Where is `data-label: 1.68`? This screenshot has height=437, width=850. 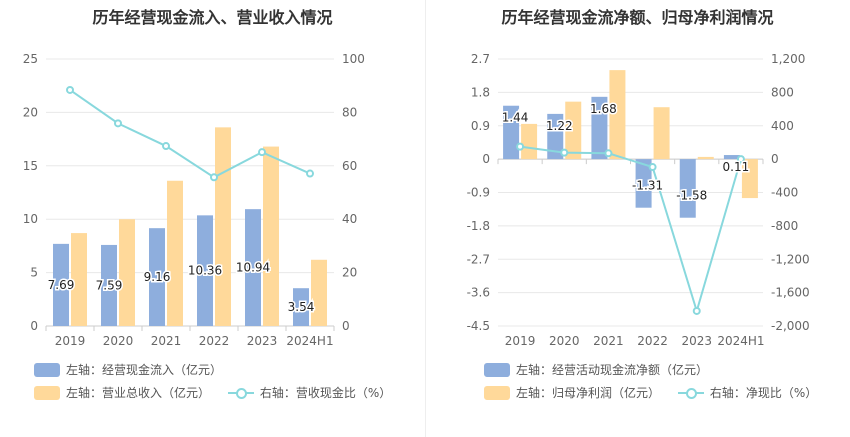
data-label: 1.68 is located at coordinates (603, 109).